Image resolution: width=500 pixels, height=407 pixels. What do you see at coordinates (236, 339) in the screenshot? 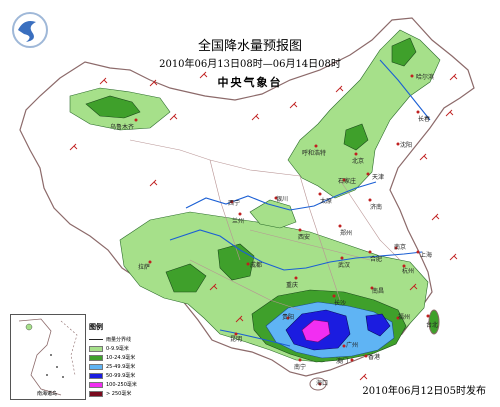
I see `city-label: 昆明` at bounding box center [236, 339].